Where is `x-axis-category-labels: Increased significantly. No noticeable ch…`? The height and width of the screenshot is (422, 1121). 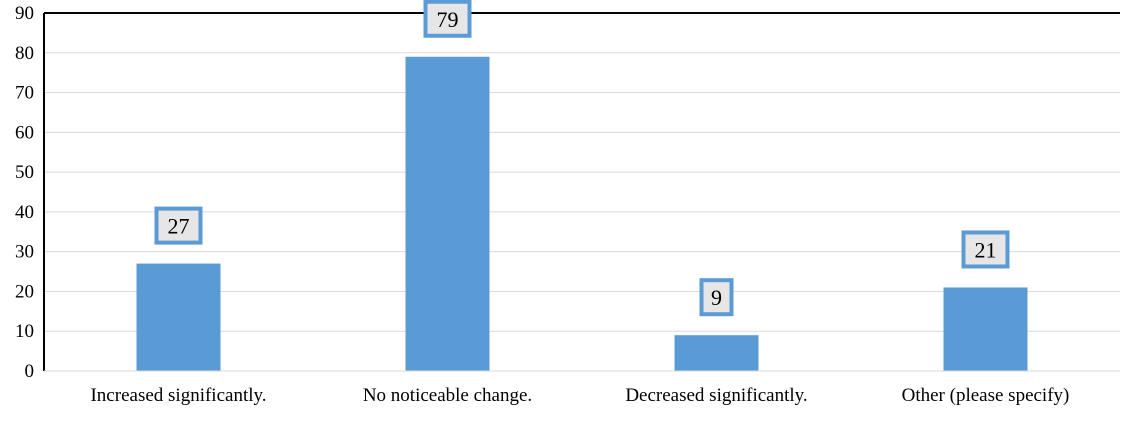 x-axis-category-labels: Increased significantly. No noticeable ch… is located at coordinates (579, 395).